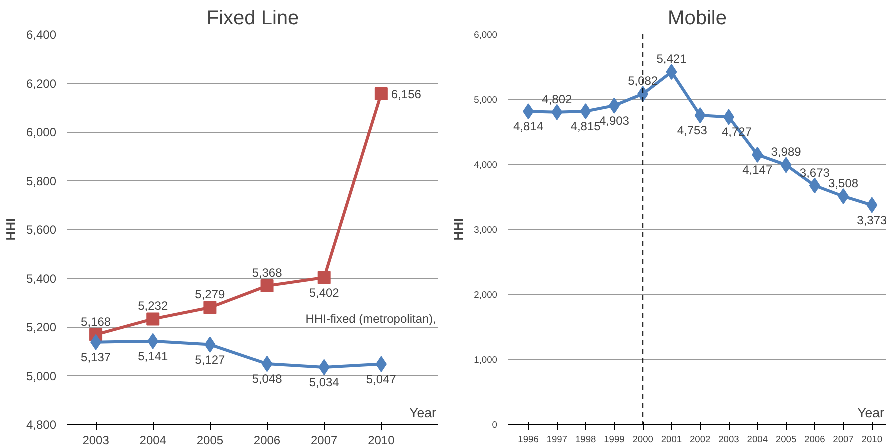 The width and height of the screenshot is (896, 447). What do you see at coordinates (371, 319) in the screenshot?
I see `annotation: HHI-fixed (metropolitan),` at bounding box center [371, 319].